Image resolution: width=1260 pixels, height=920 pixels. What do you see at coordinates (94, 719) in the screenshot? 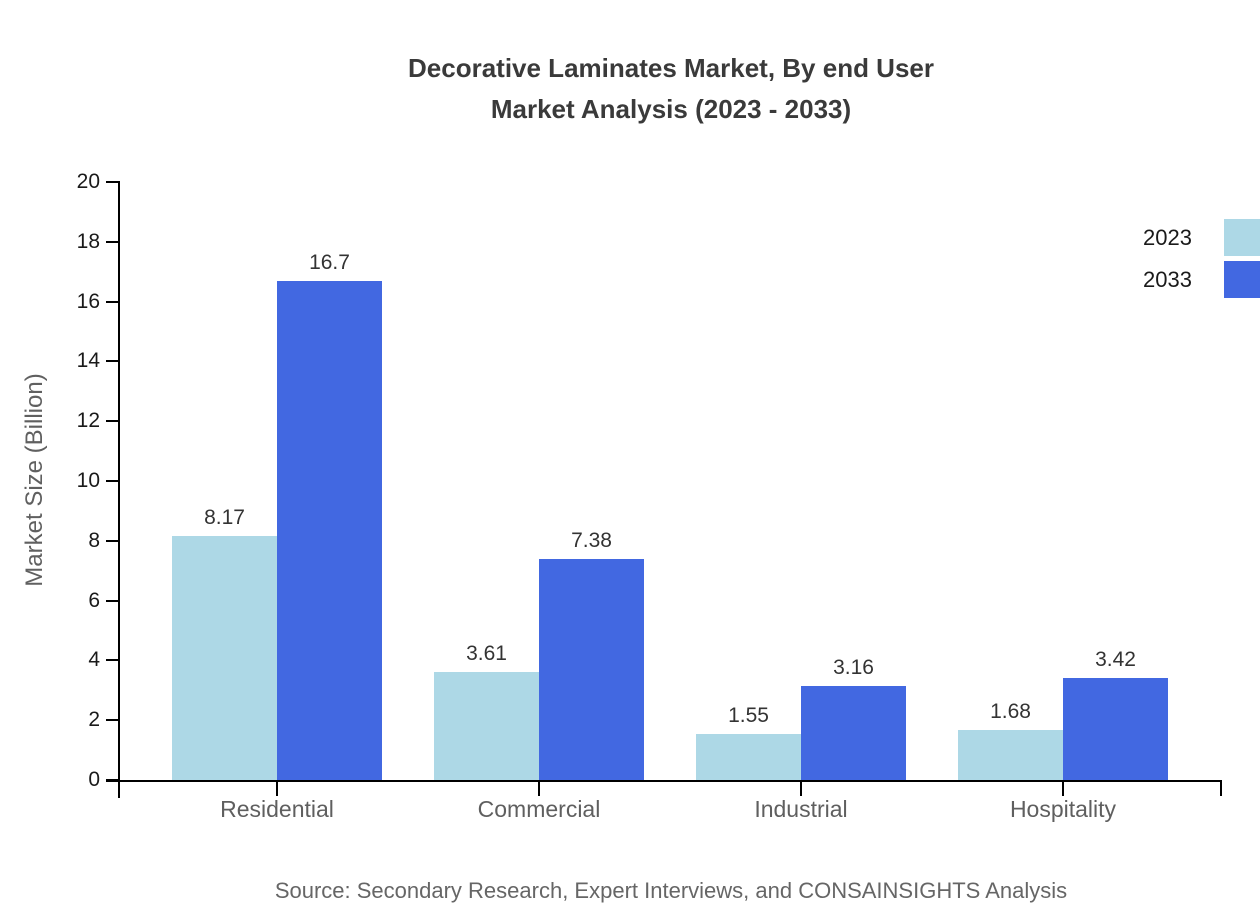
I see `y-tick-label: 2` at bounding box center [94, 719].